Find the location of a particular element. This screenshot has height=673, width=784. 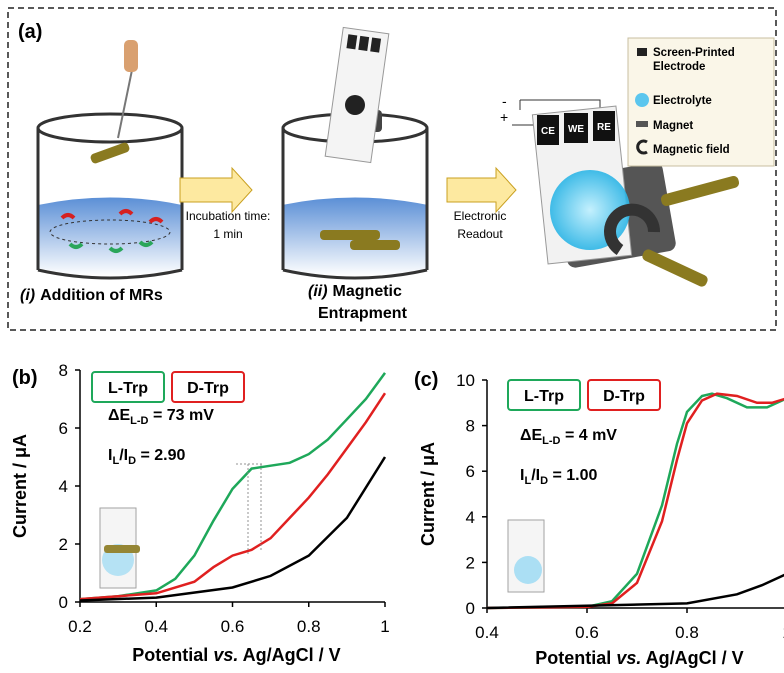

annotation: ΔEL-D = 4 mV is located at coordinates (568, 437).